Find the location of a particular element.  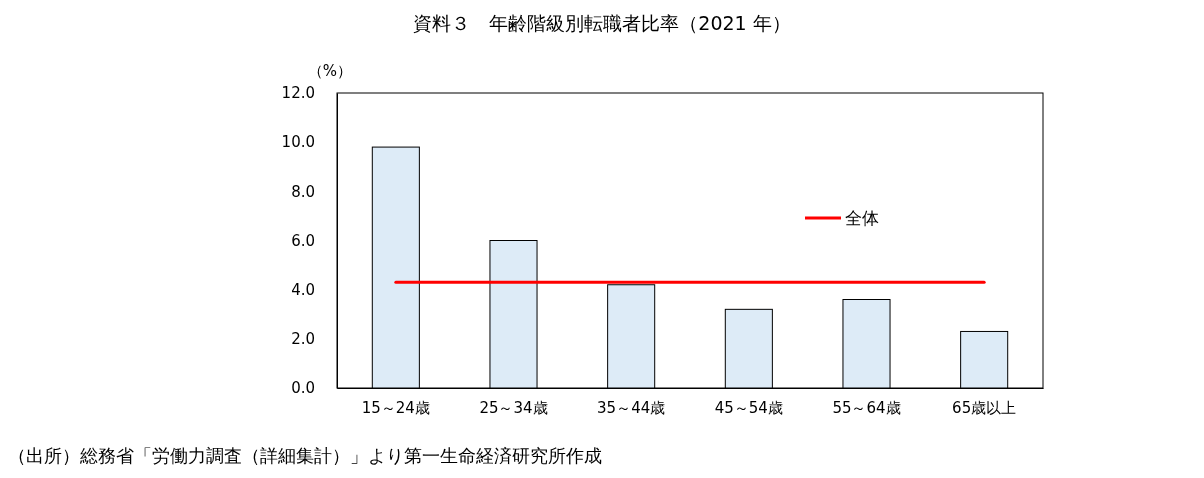

chart-title: 資料３ 年齢階級別転職者比率（2021 年） is located at coordinates (602, 23).